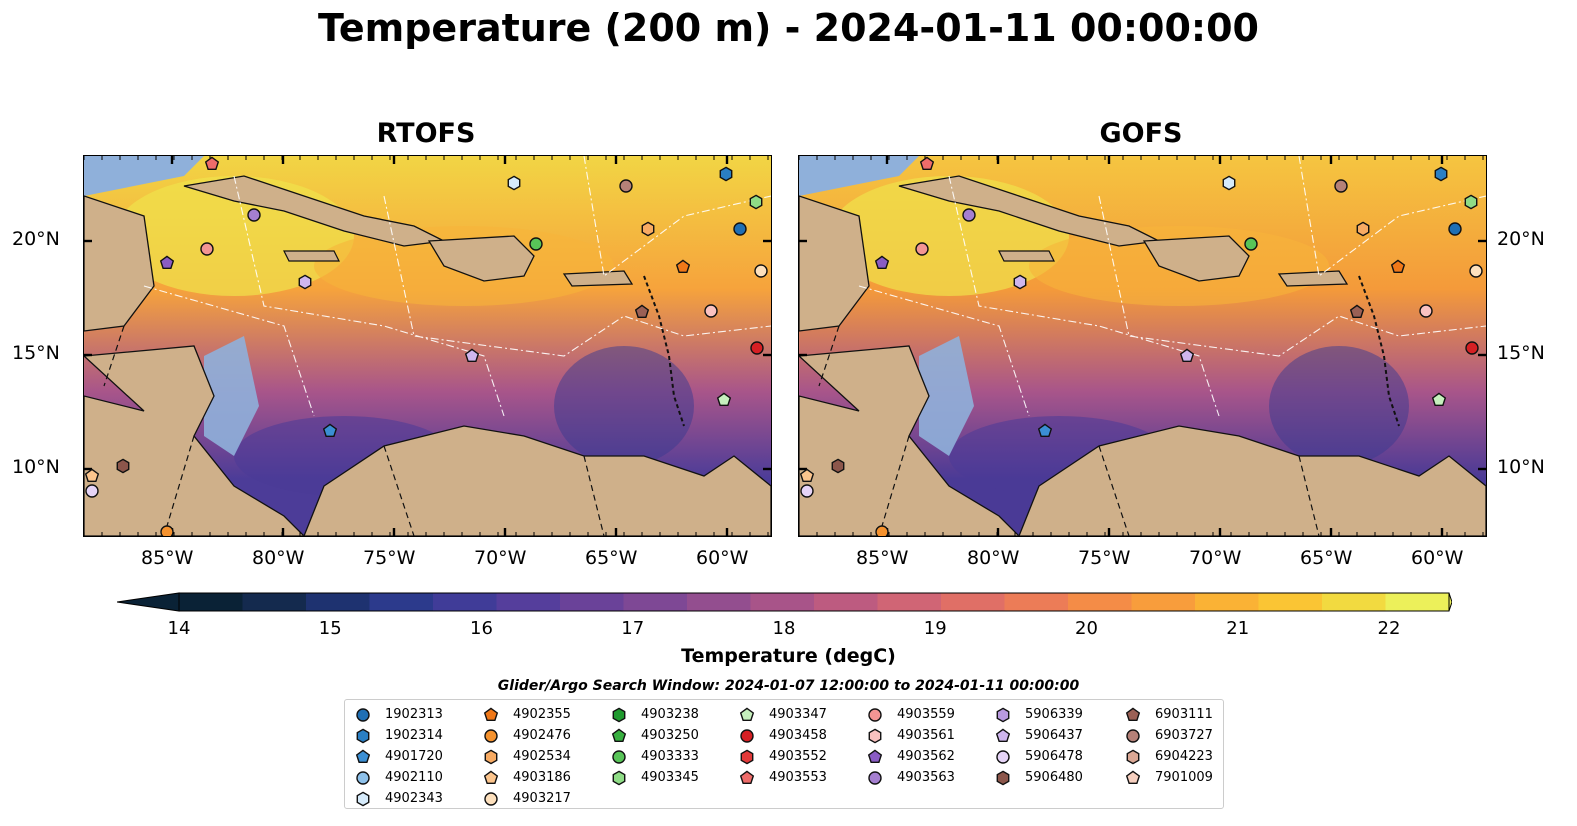 The height and width of the screenshot is (826, 1577). I want to click on legend-item-label: 6903111, so click(1184, 714).